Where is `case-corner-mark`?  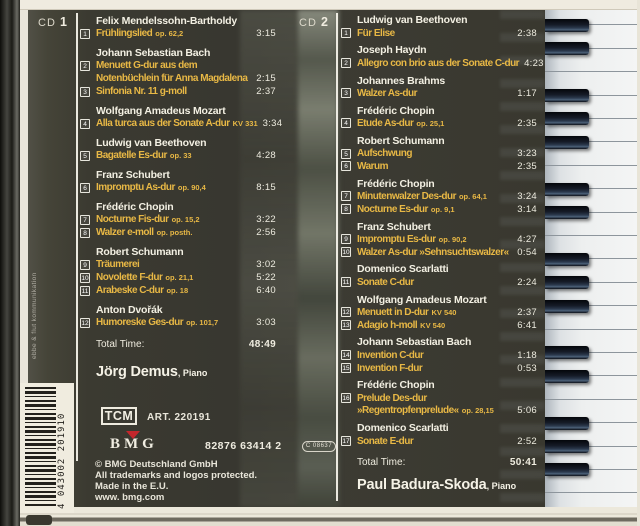 case-corner-mark is located at coordinates (39, 520).